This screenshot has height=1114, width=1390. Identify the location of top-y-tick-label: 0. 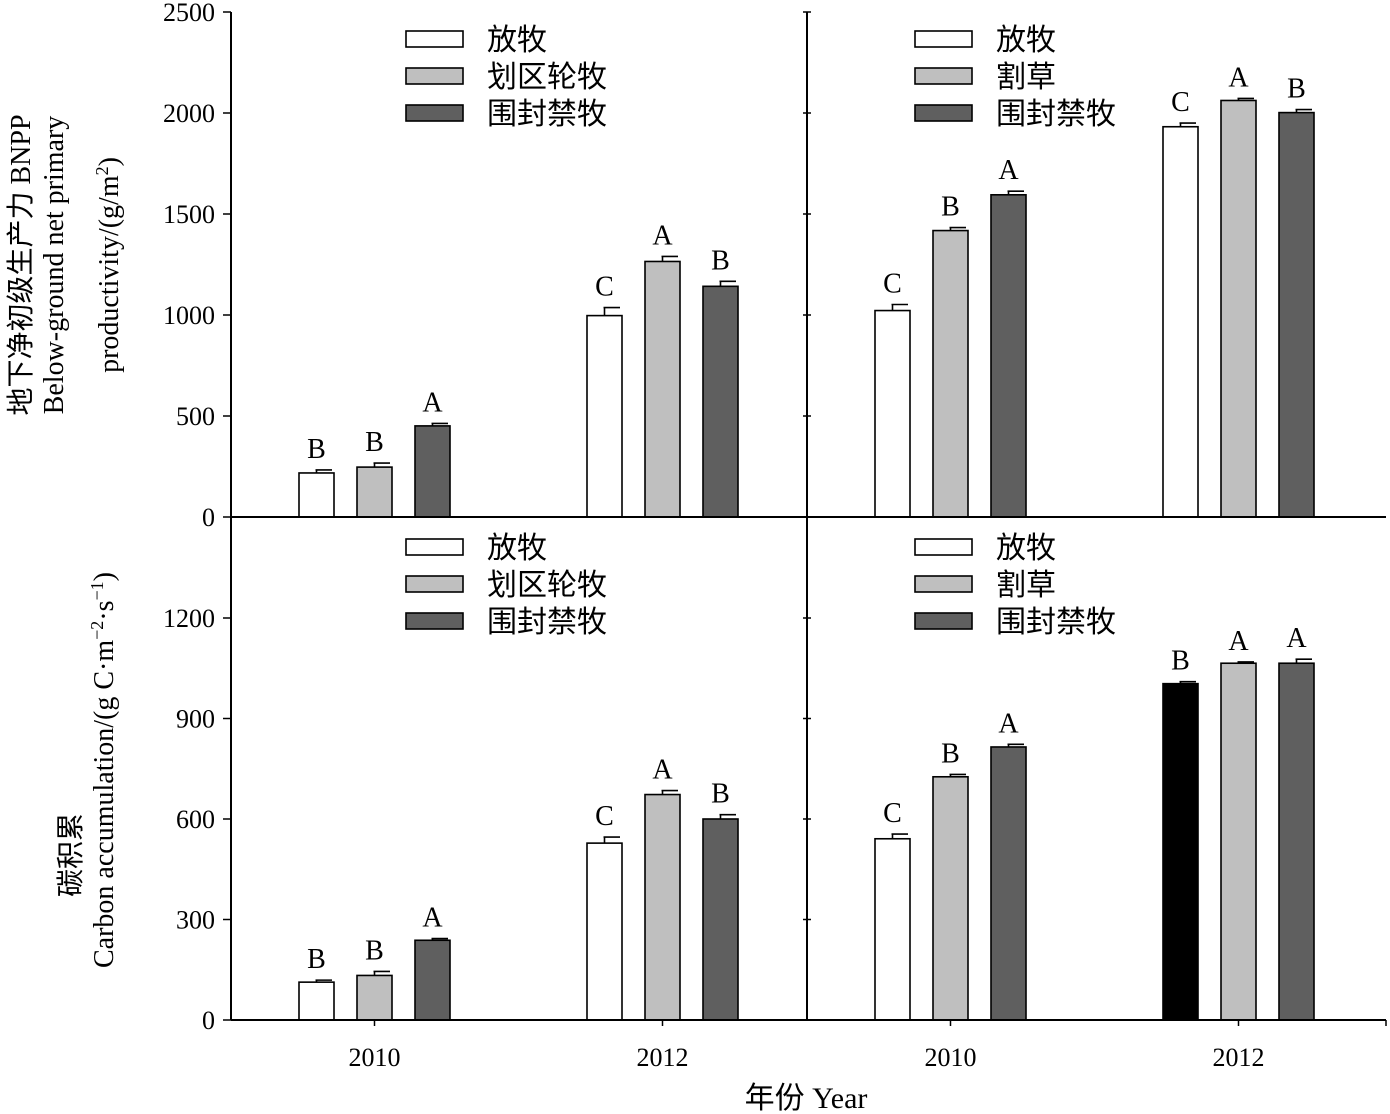
(208, 517).